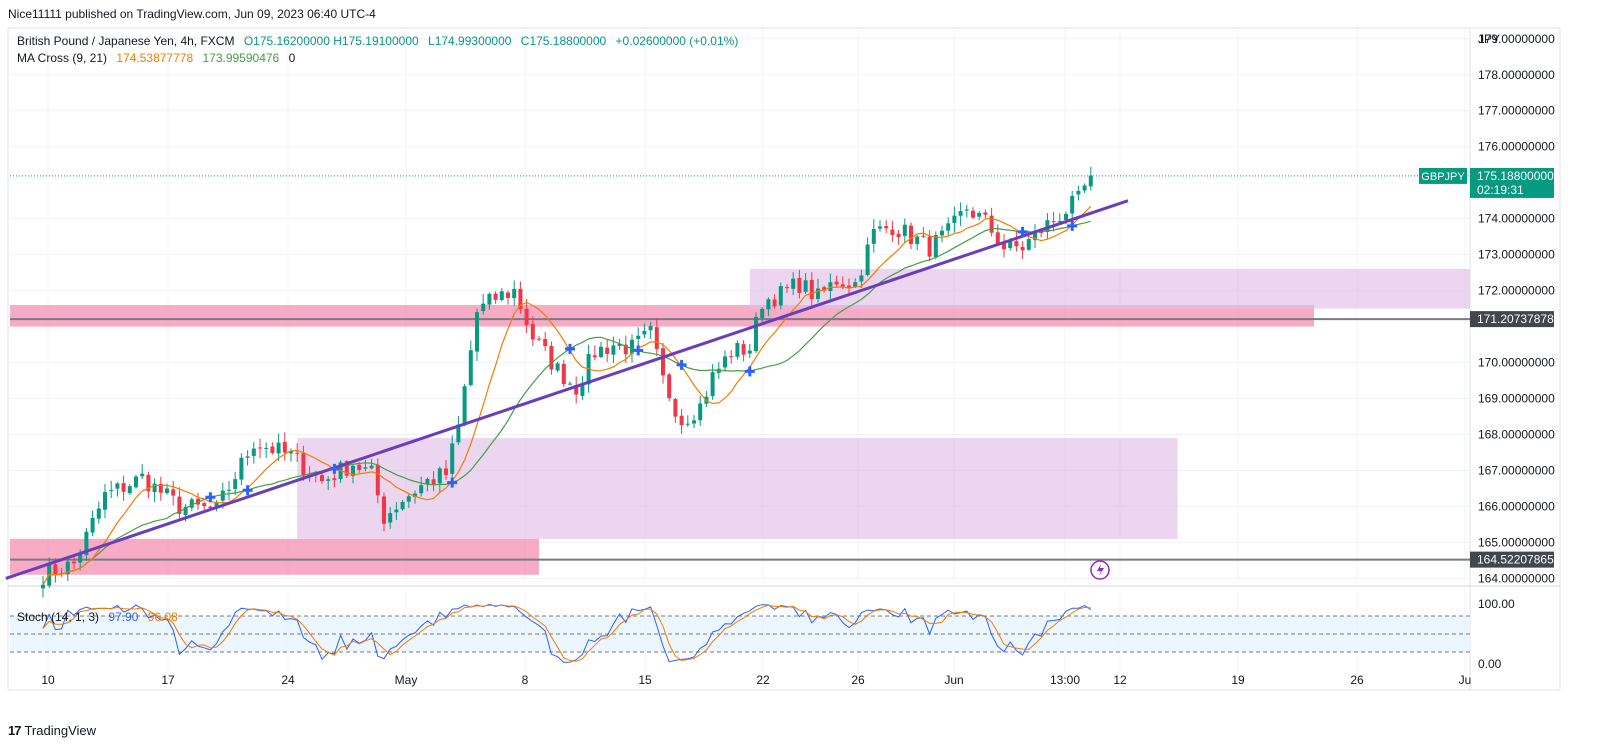 The height and width of the screenshot is (751, 1621). Describe the element at coordinates (1500, 190) in the screenshot. I see `countdown-label: 02:19:31` at that location.